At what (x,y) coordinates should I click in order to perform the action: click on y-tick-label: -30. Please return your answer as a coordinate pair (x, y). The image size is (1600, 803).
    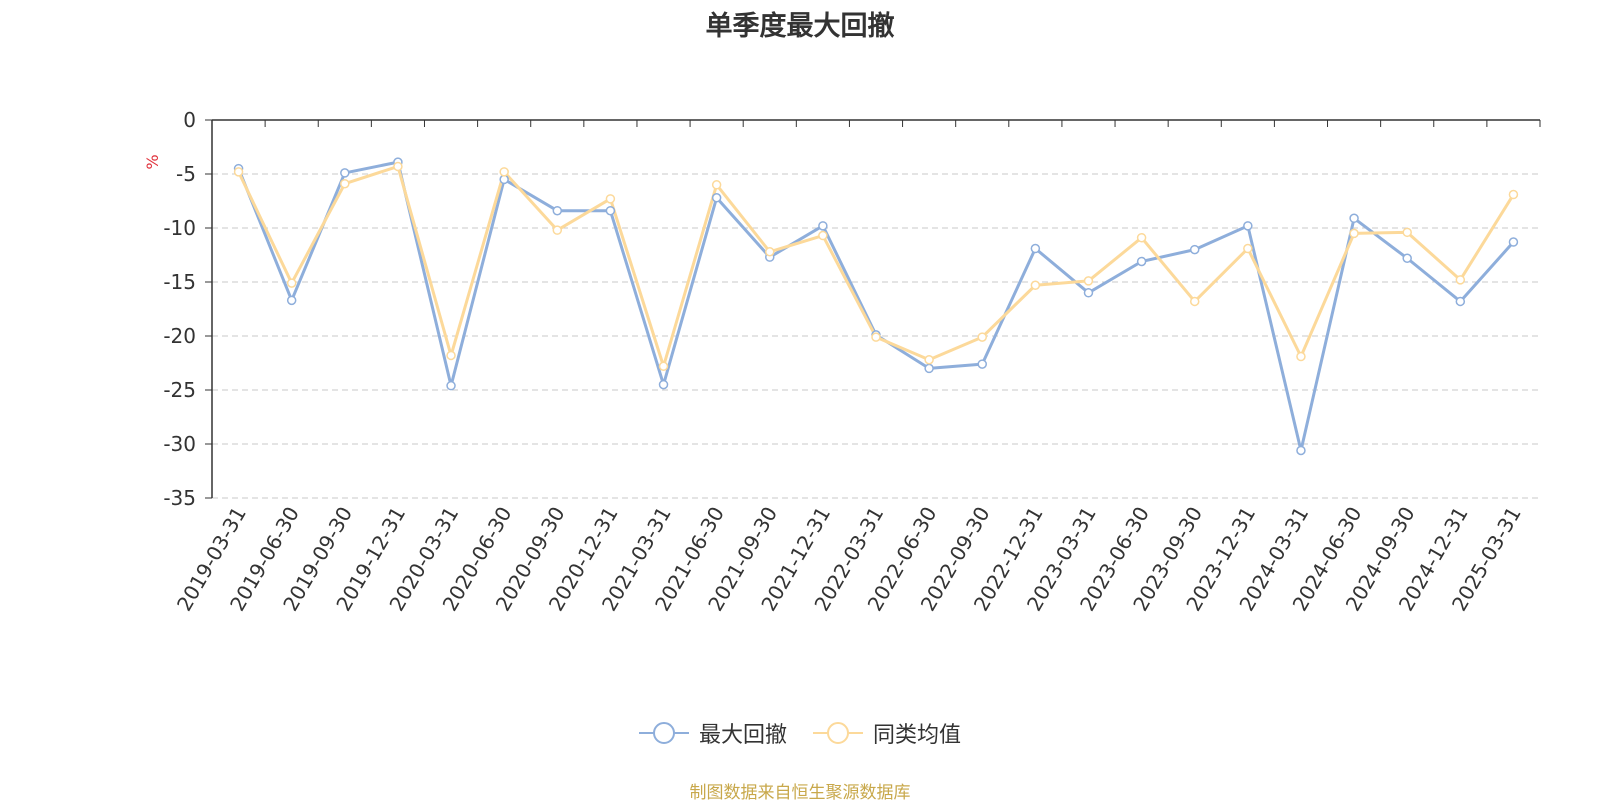
    Looking at the image, I should click on (179, 444).